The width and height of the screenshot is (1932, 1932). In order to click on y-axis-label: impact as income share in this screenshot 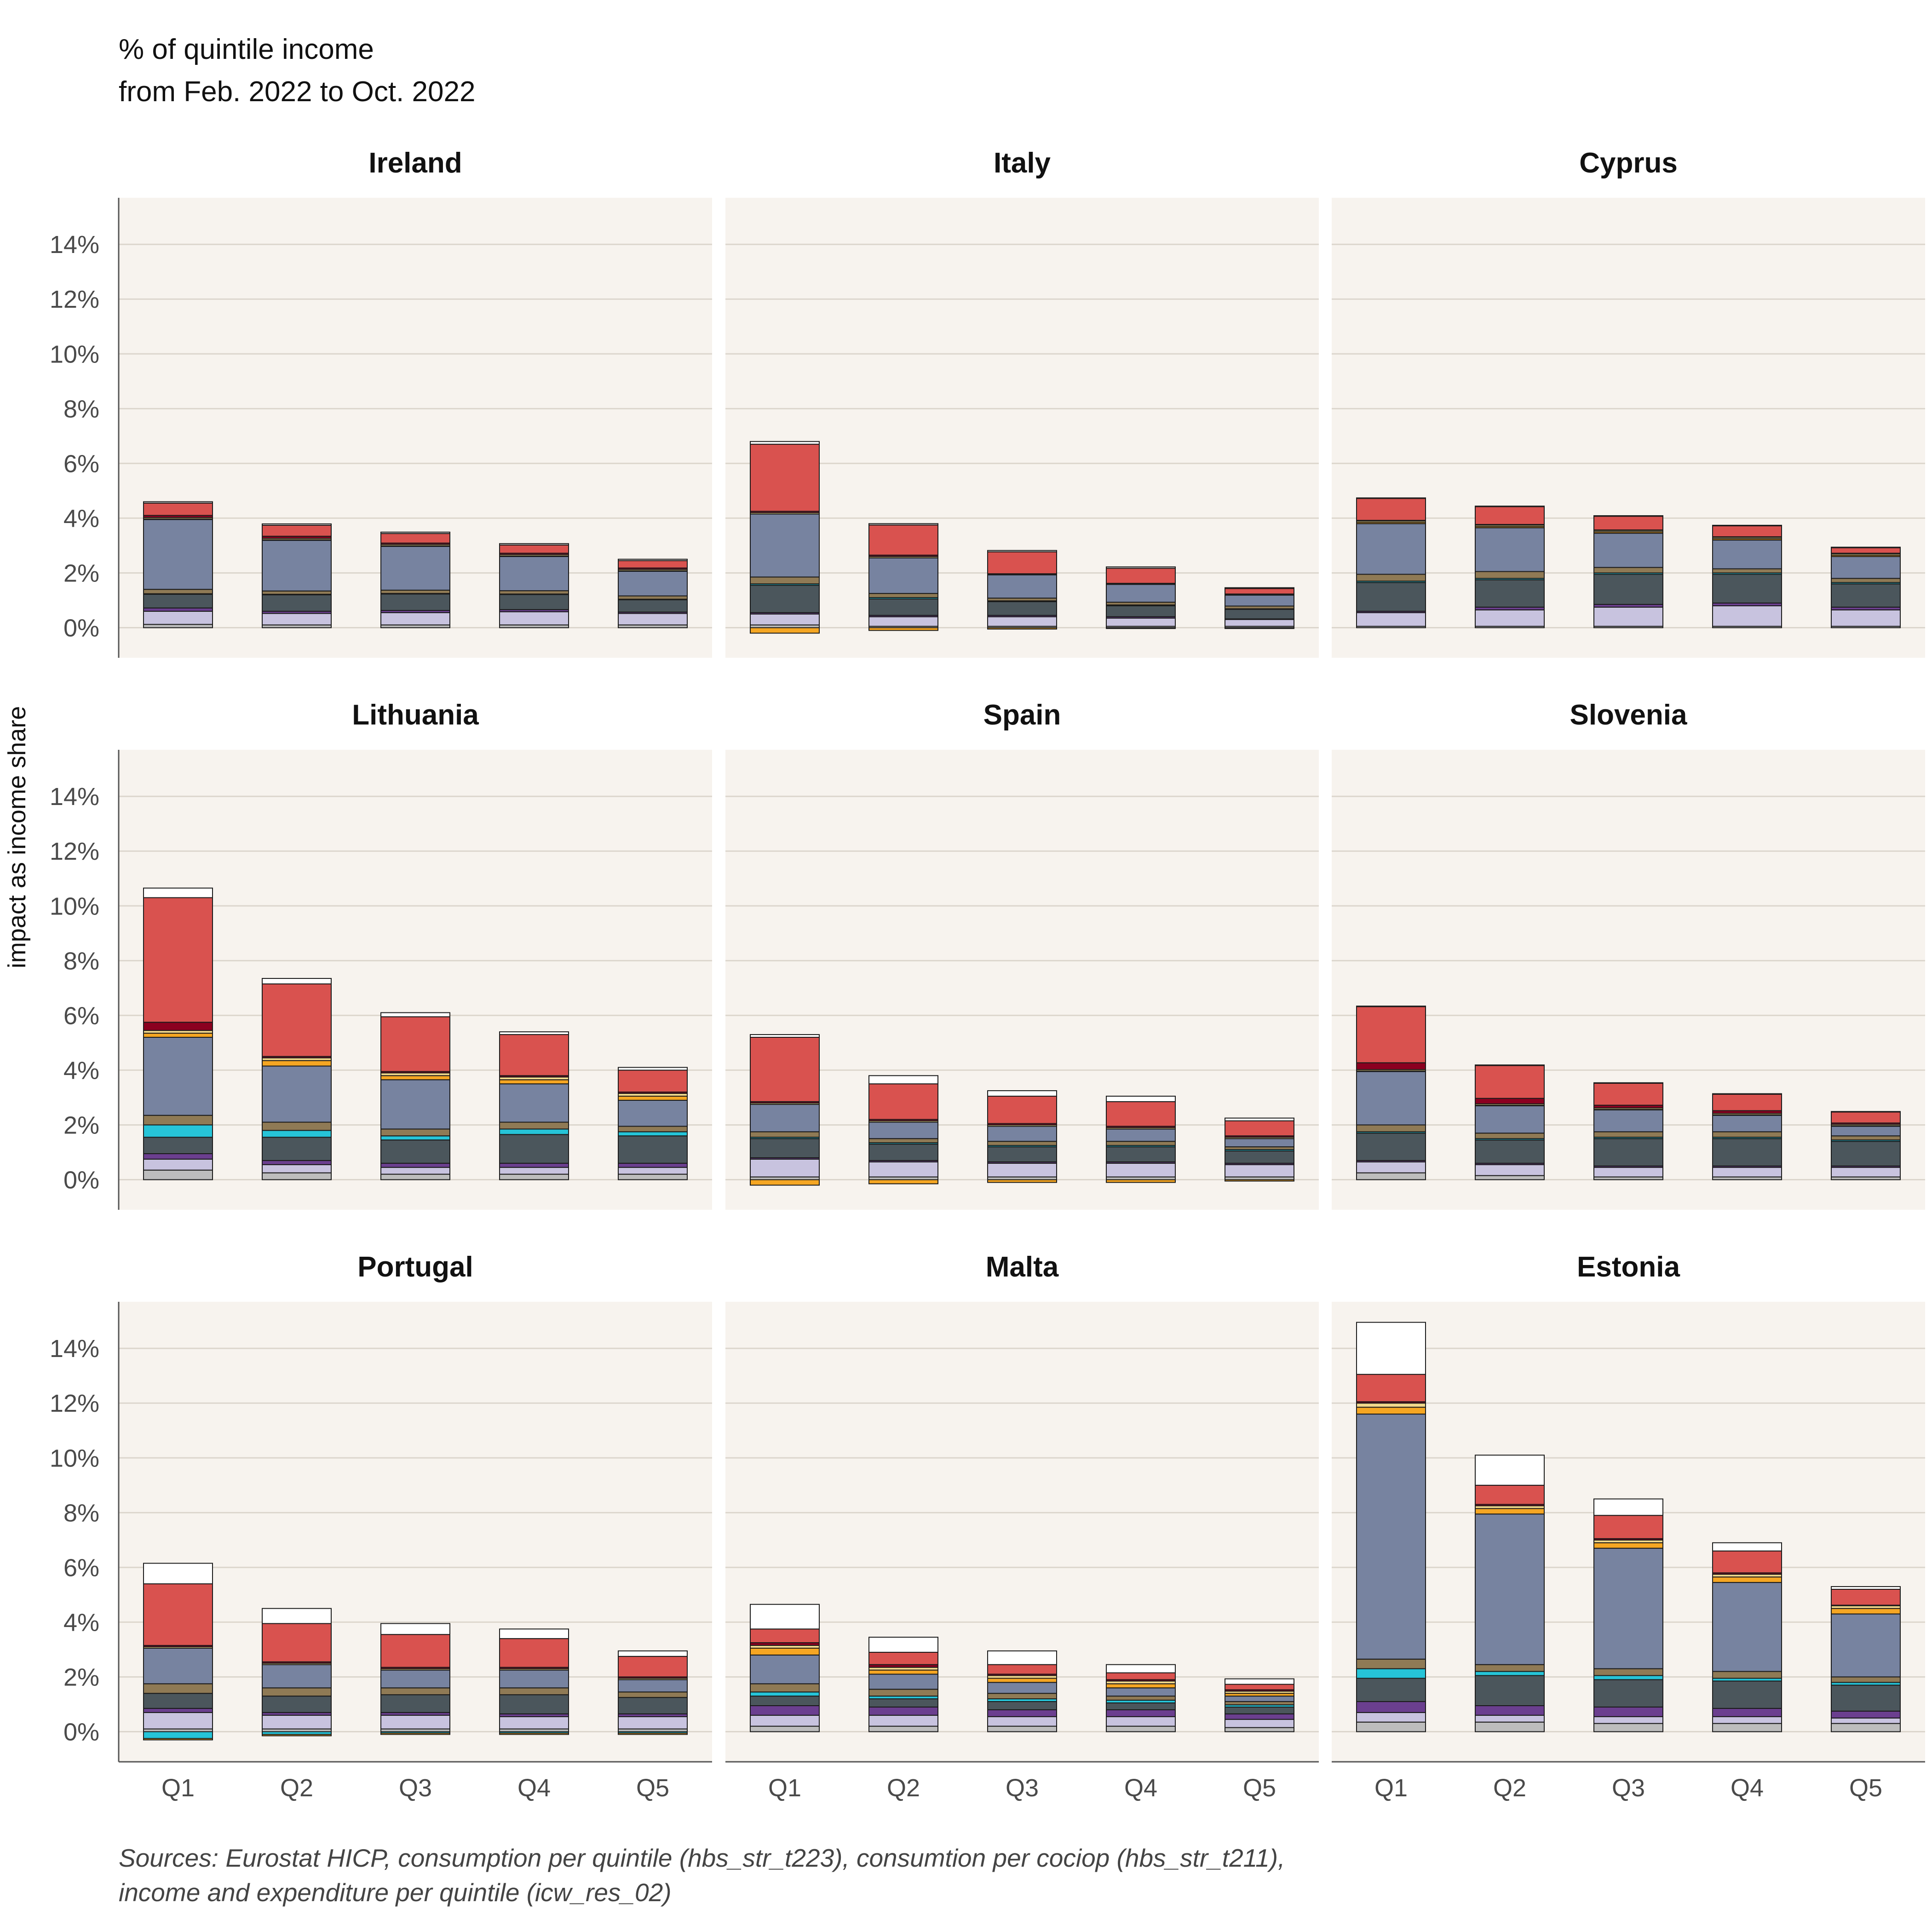, I will do `click(17, 837)`.